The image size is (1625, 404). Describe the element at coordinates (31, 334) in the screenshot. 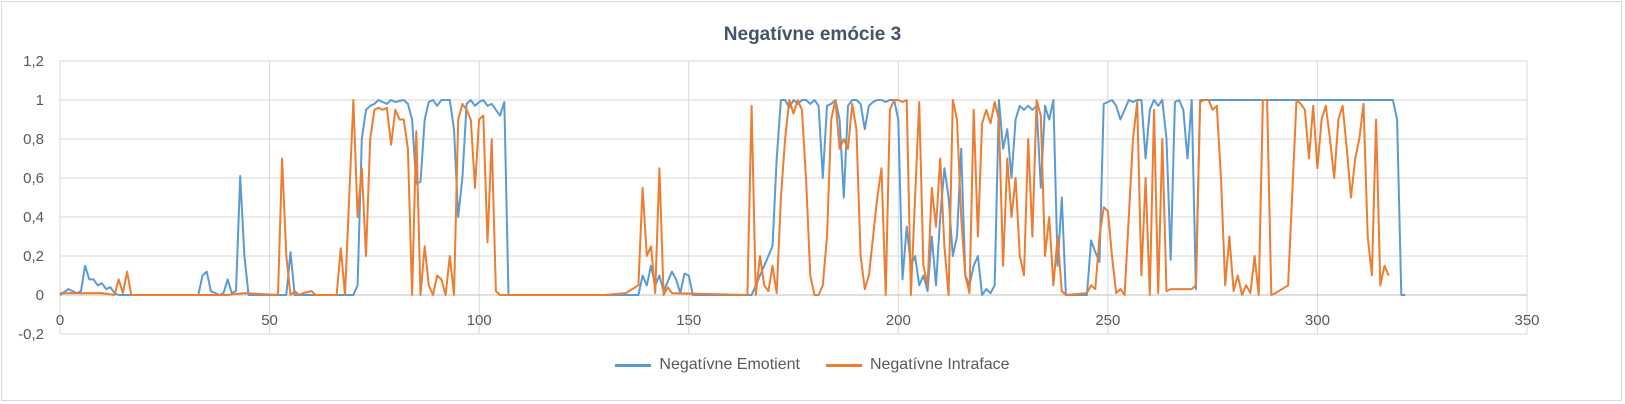

I see `y-tick-label: -0,2` at that location.